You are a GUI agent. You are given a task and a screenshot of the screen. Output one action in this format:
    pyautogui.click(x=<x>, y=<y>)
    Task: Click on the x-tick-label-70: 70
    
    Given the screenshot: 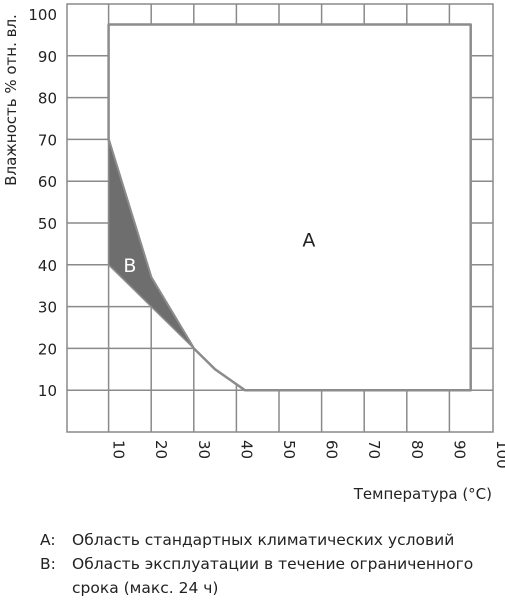 What is the action you would take?
    pyautogui.click(x=374, y=449)
    